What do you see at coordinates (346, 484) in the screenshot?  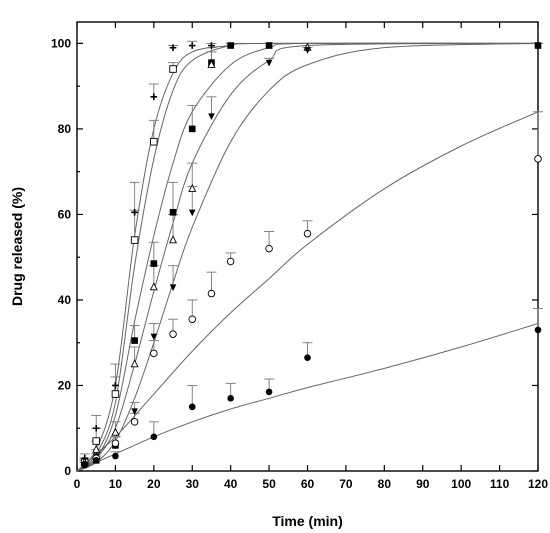 I see `x-tick-label: 70` at bounding box center [346, 484].